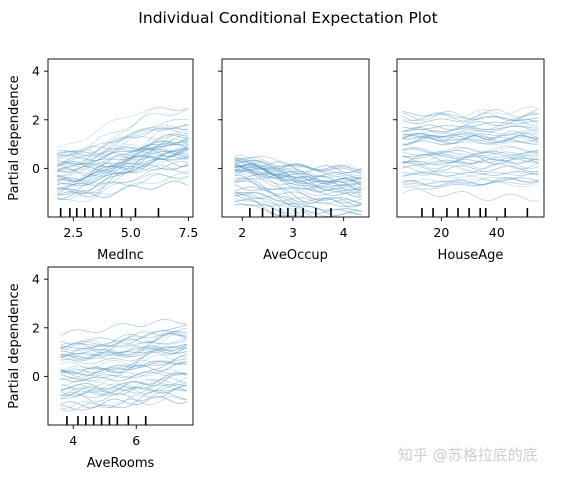  Describe the element at coordinates (295, 255) in the screenshot. I see `x-axis-label: AveOccup` at that location.